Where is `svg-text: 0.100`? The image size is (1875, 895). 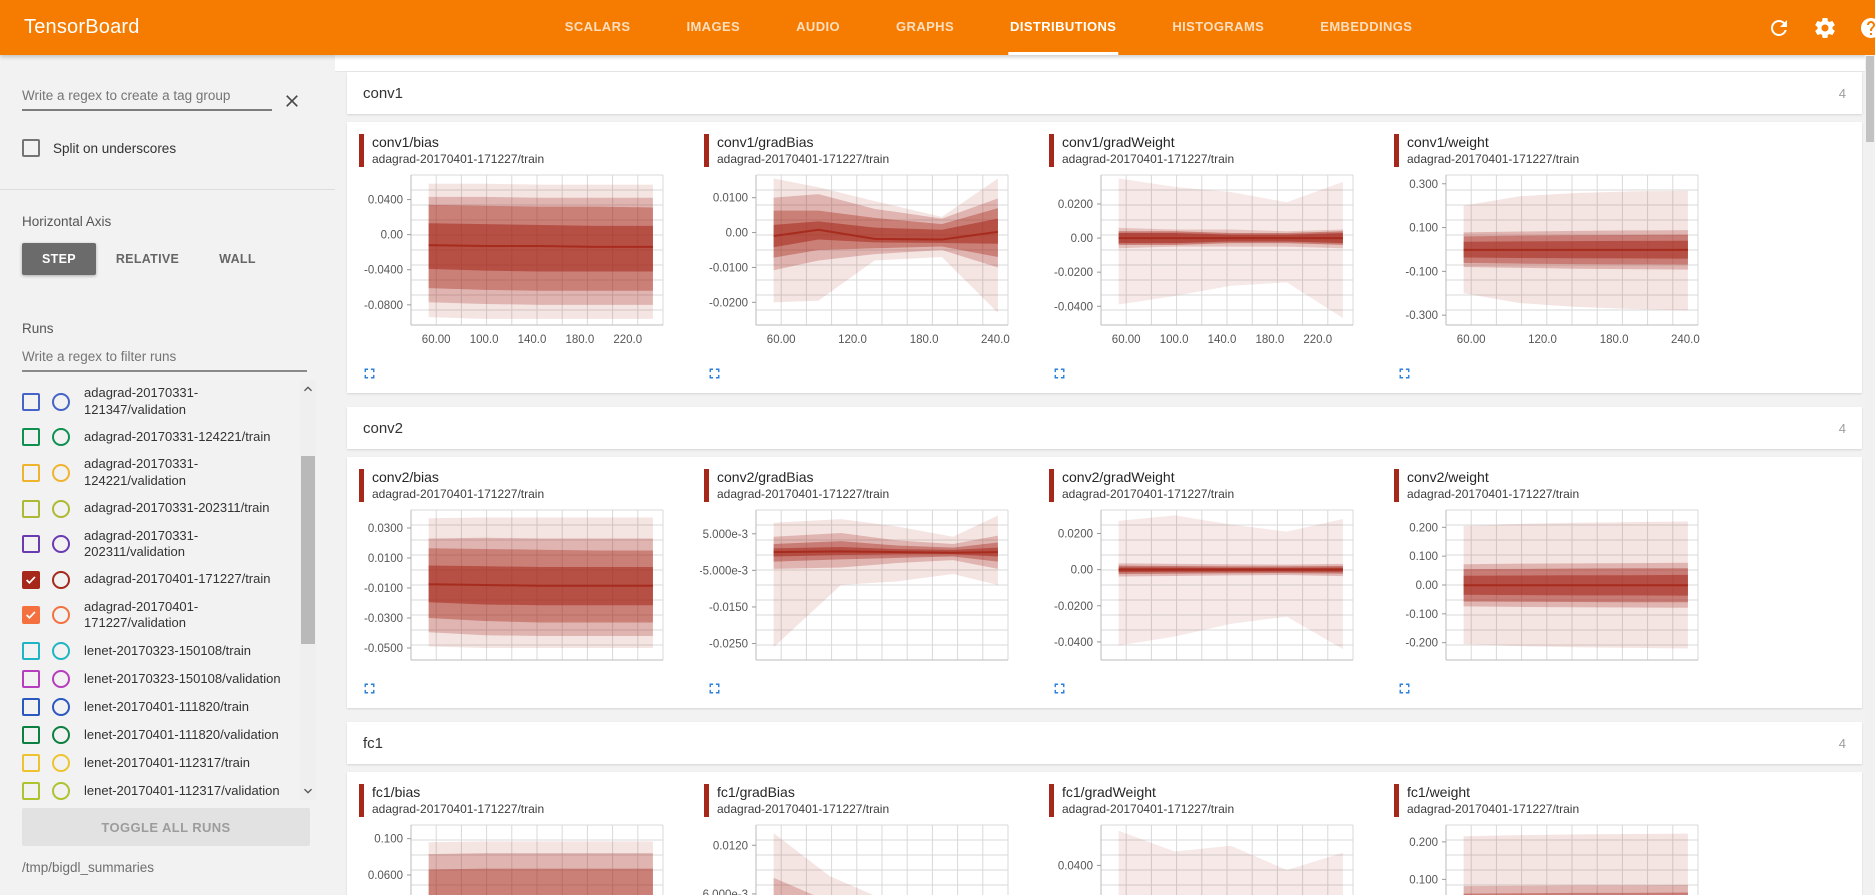 svg-text: 0.100 is located at coordinates (1423, 229).